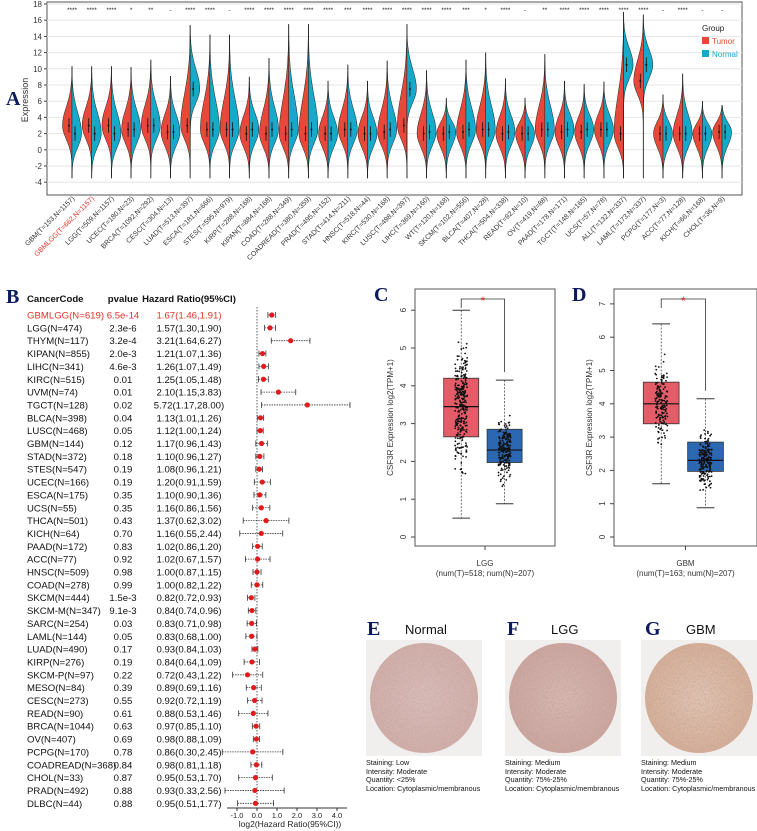  I want to click on hazard-ratio-ci: 1.00(0.82,1.22), so click(188, 585).